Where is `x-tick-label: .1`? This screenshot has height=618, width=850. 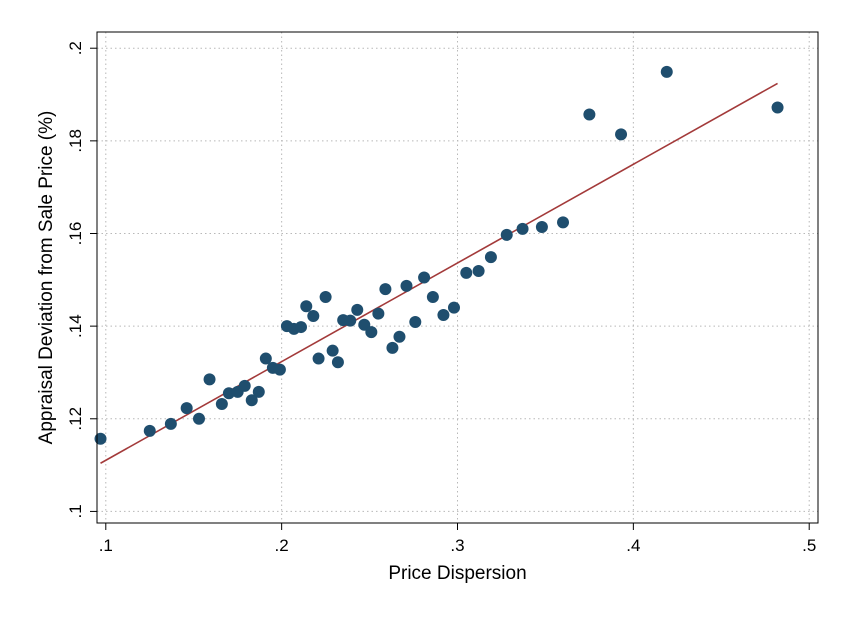 x-tick-label: .1 is located at coordinates (106, 545).